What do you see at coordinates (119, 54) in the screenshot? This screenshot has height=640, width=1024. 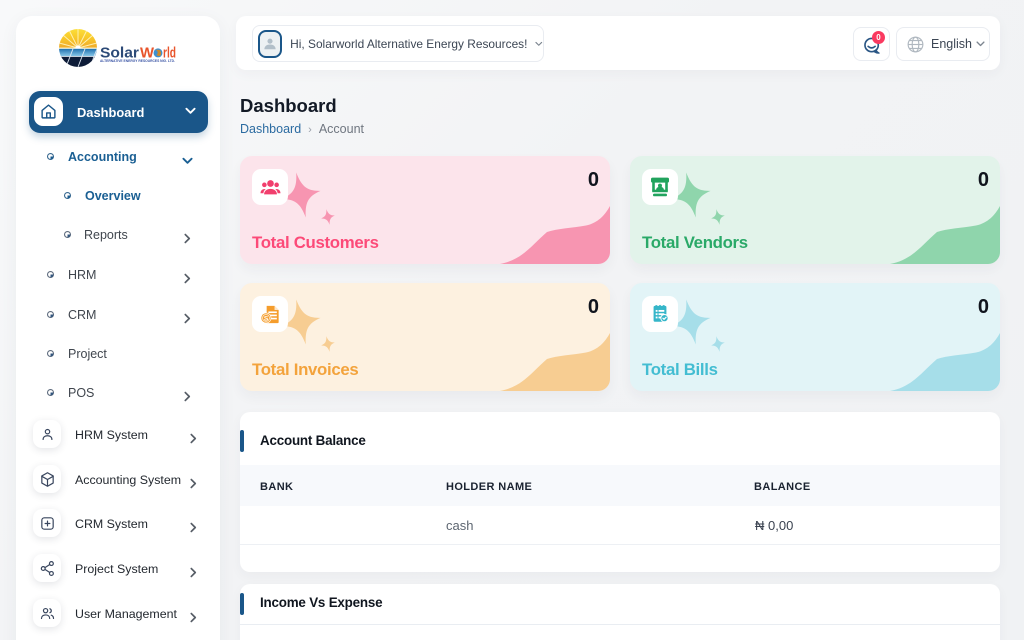 I see `svg-text: Solar` at bounding box center [119, 54].